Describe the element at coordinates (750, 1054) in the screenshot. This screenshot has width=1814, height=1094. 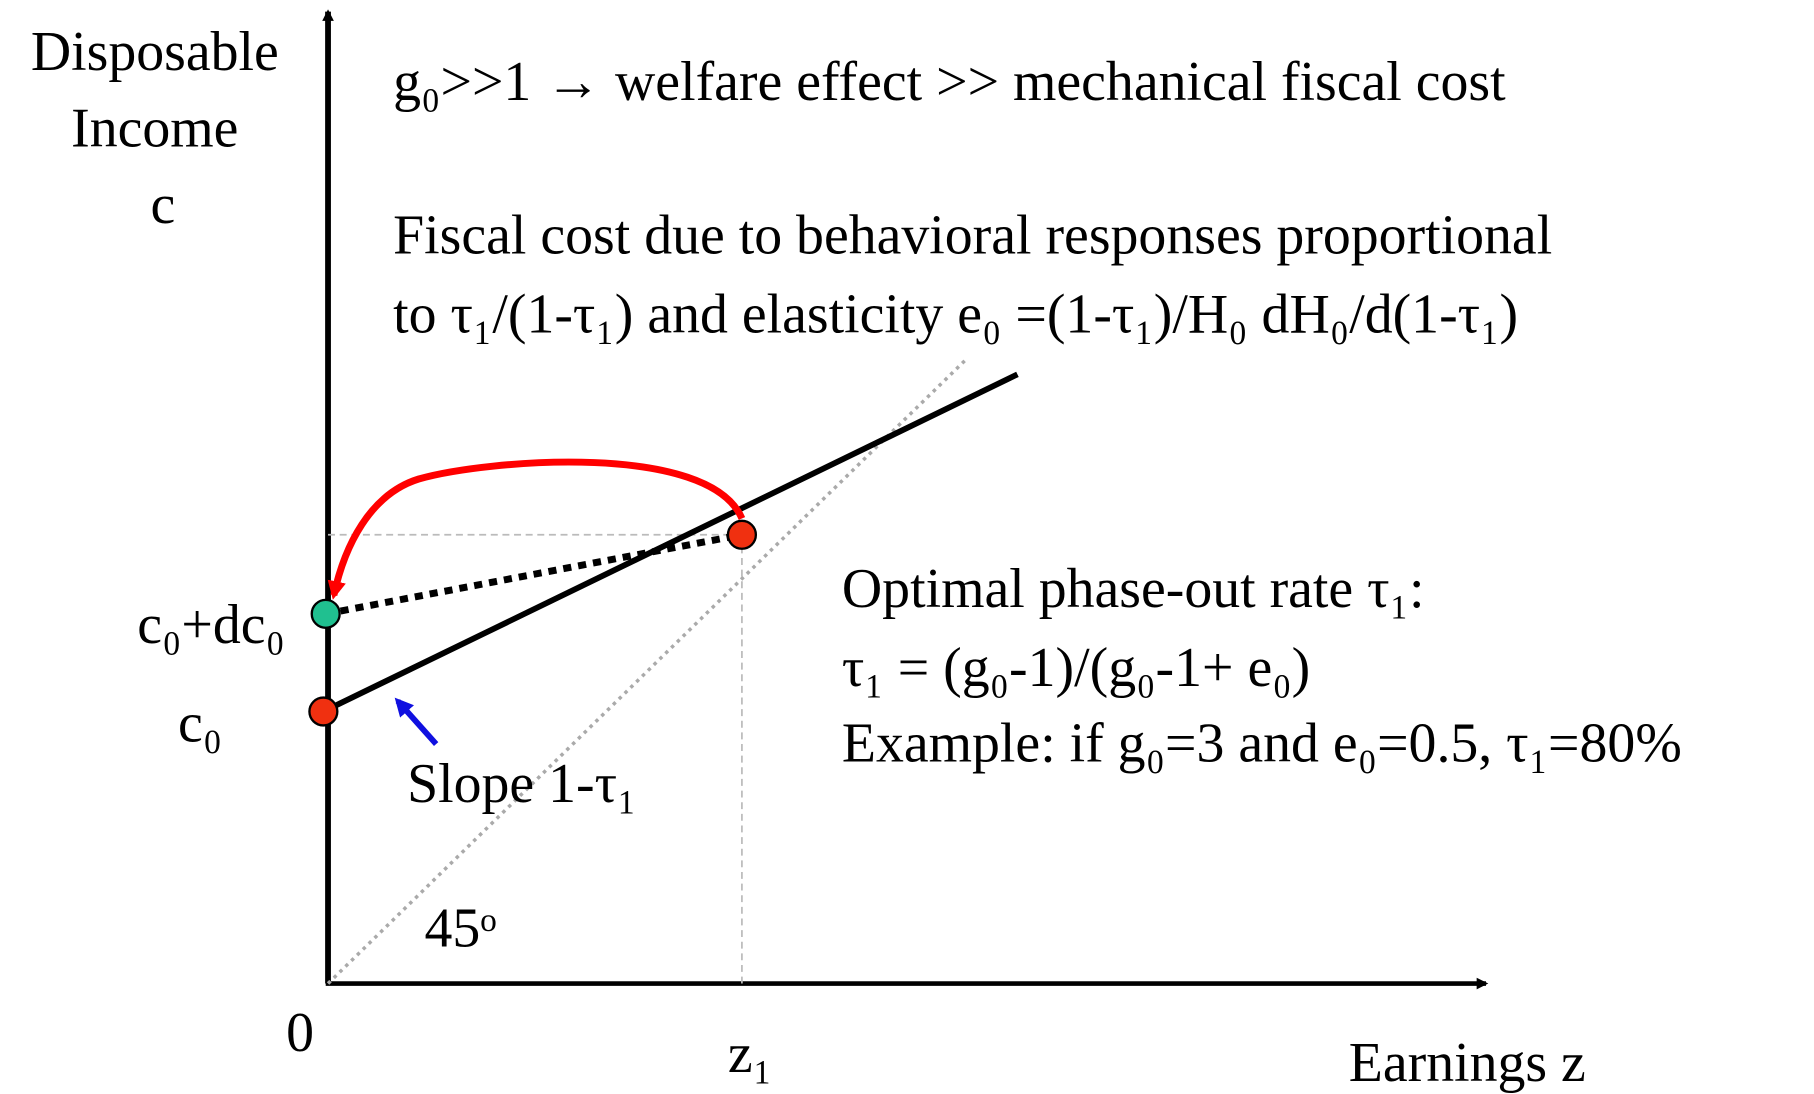
I see `z1-label: z₁` at that location.